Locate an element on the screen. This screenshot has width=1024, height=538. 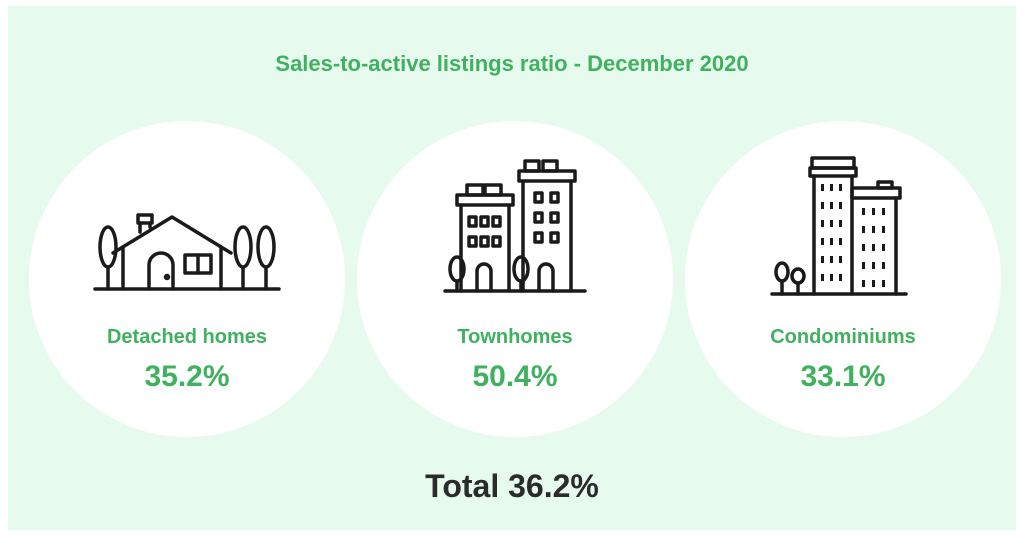
townhouse-icon is located at coordinates (515, 226).